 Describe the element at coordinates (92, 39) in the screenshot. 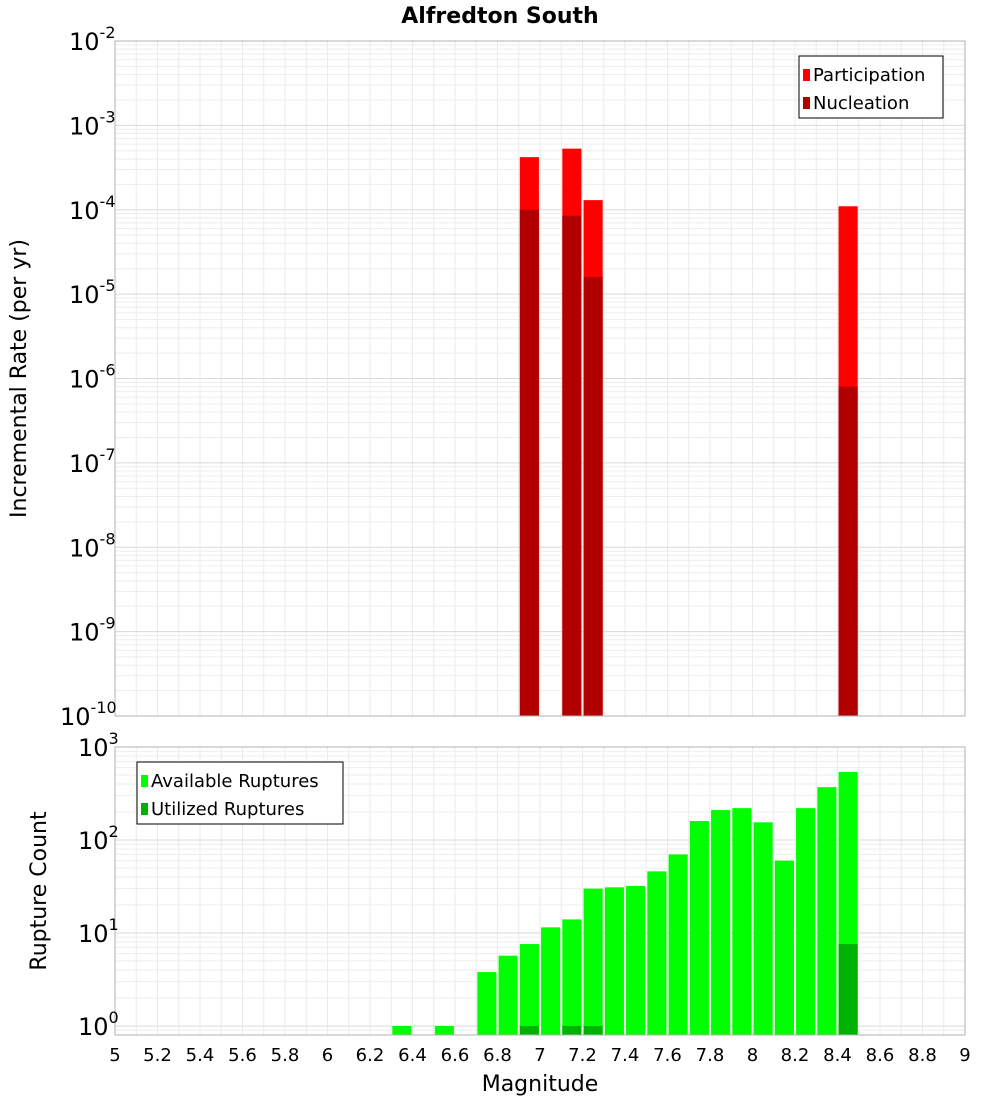

I see `y-tick-label: 10⁻²` at that location.